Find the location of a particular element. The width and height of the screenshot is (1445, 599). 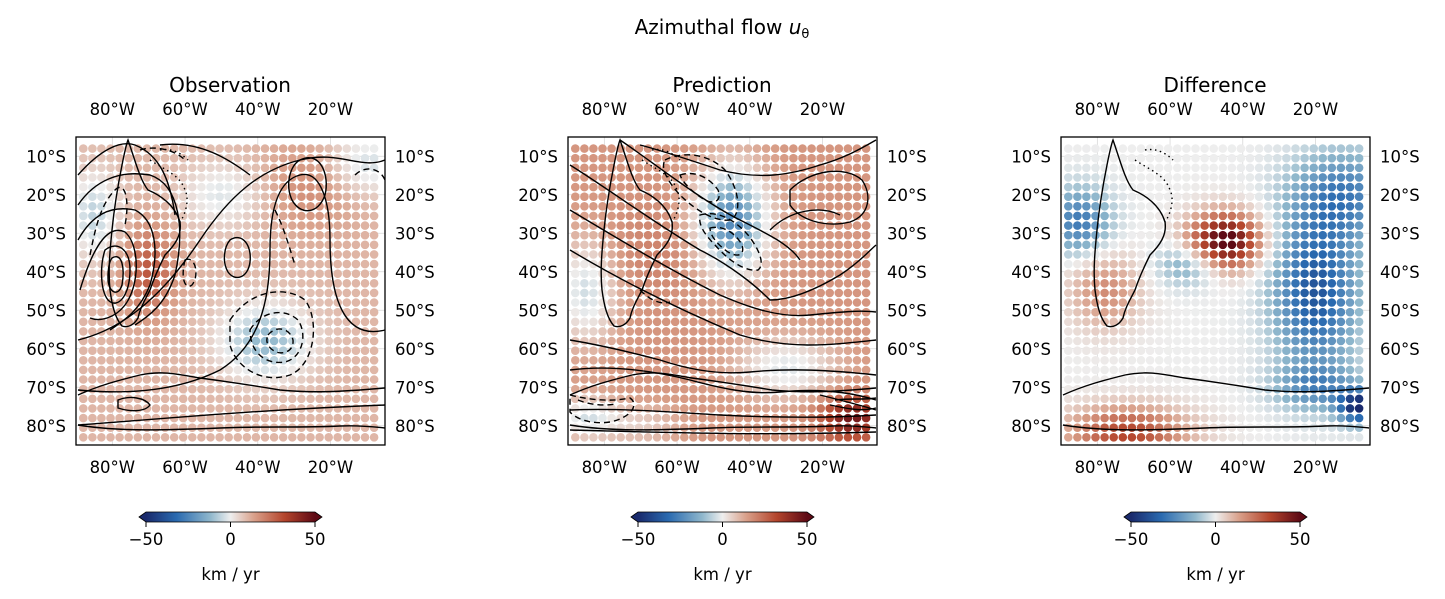

x-tick-top: 40°W is located at coordinates (258, 109).